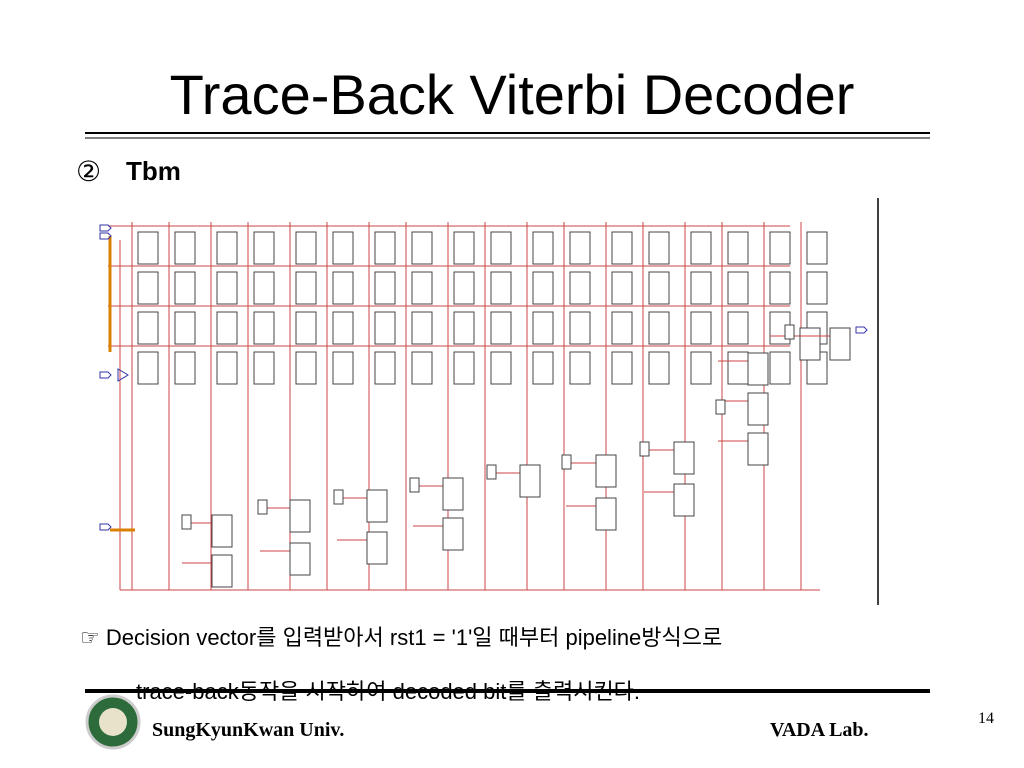 This screenshot has height=768, width=1024. Describe the element at coordinates (113, 722) in the screenshot. I see `logo` at that location.